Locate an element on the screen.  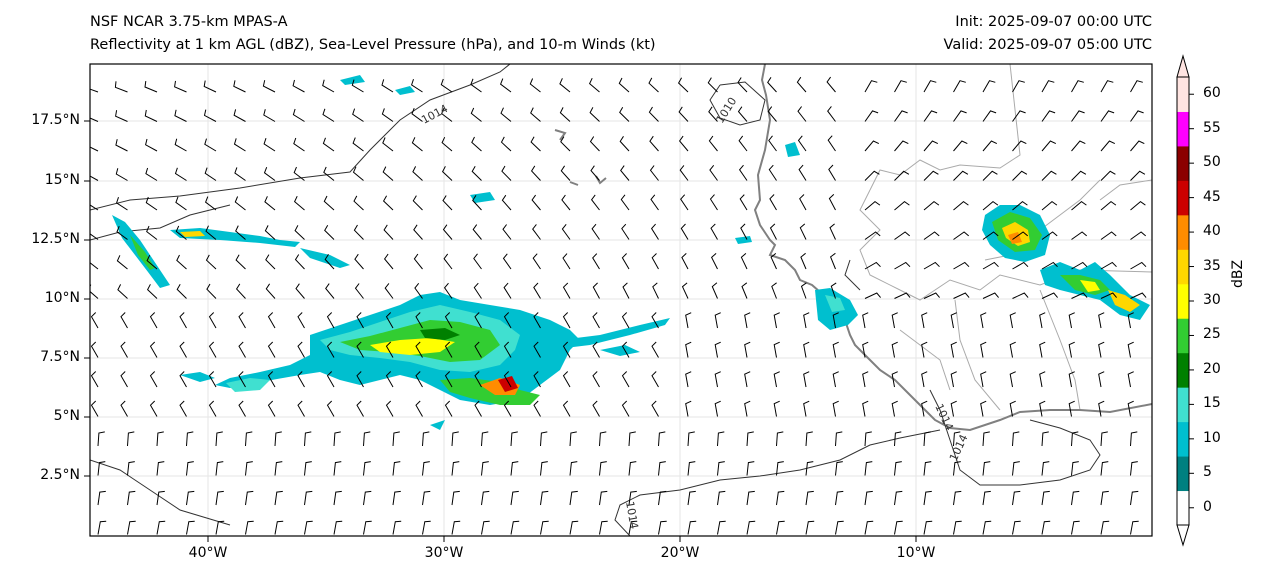
lat-label: 10°N is located at coordinates (62, 298).